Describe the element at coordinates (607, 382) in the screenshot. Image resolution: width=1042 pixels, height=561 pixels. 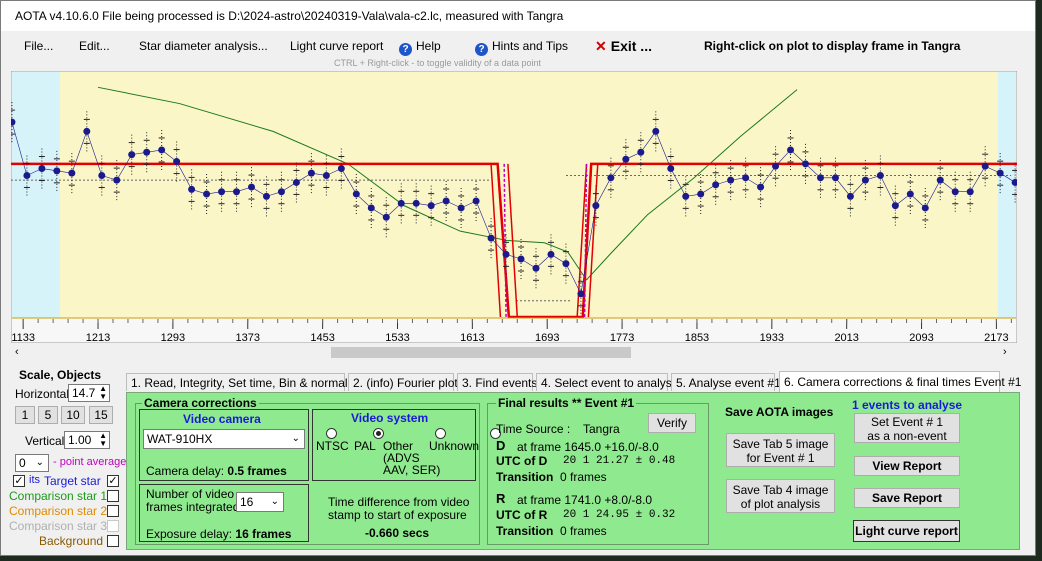
I see `tab-select-event: 4. Select event to analyse` at that location.